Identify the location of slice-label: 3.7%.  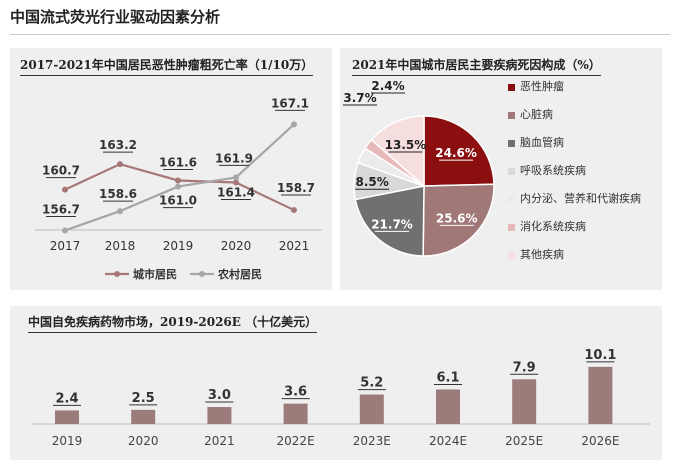
(359, 98).